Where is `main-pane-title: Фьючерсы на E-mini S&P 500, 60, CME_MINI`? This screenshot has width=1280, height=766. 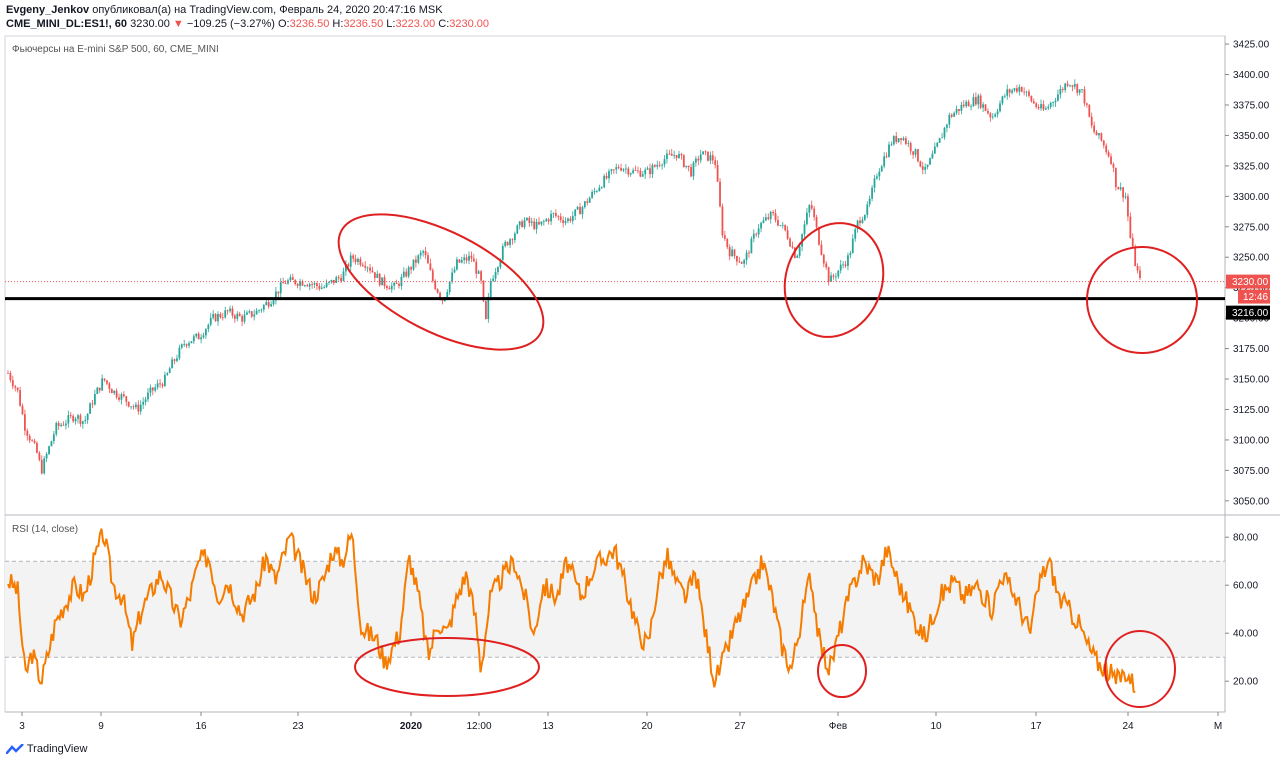
main-pane-title: Фьючерсы на E-mini S&P 500, 60, CME_MINI is located at coordinates (115, 49).